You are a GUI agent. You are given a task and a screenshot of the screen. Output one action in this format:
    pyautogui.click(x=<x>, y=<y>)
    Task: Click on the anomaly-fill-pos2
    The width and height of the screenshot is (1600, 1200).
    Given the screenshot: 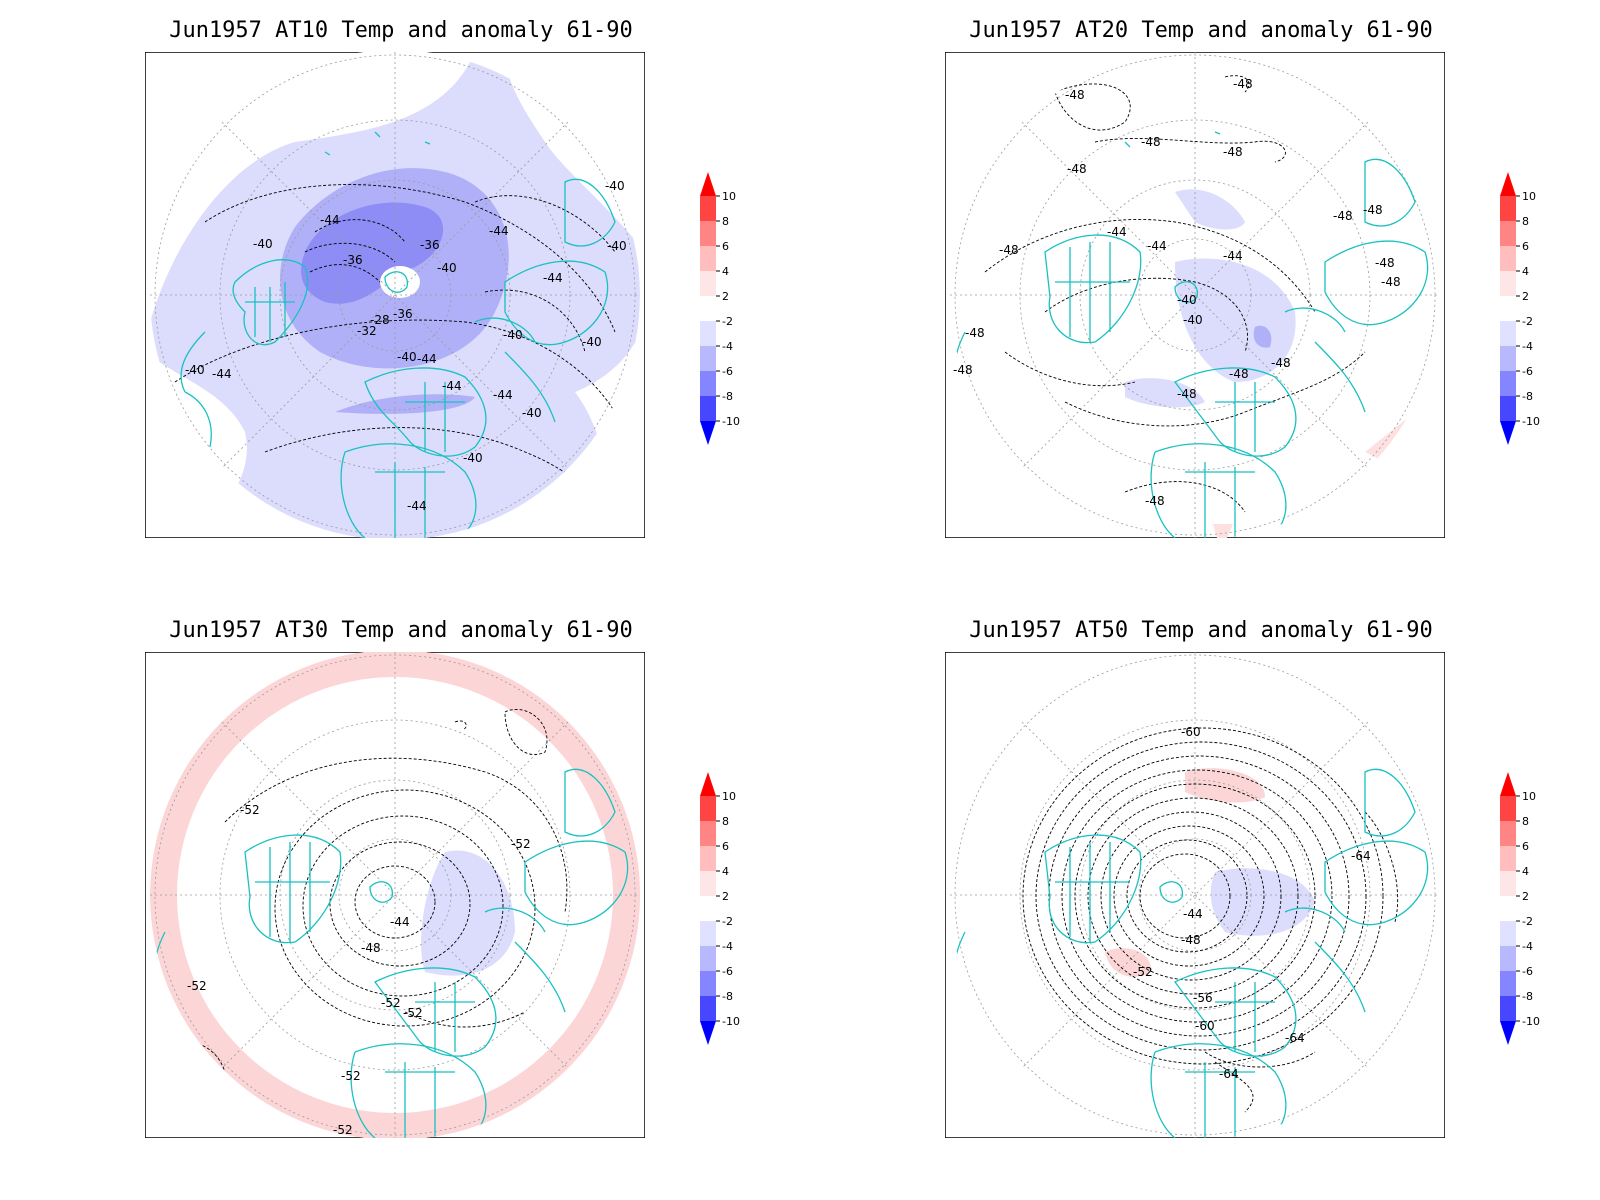 What is the action you would take?
    pyautogui.click(x=1128, y=962)
    